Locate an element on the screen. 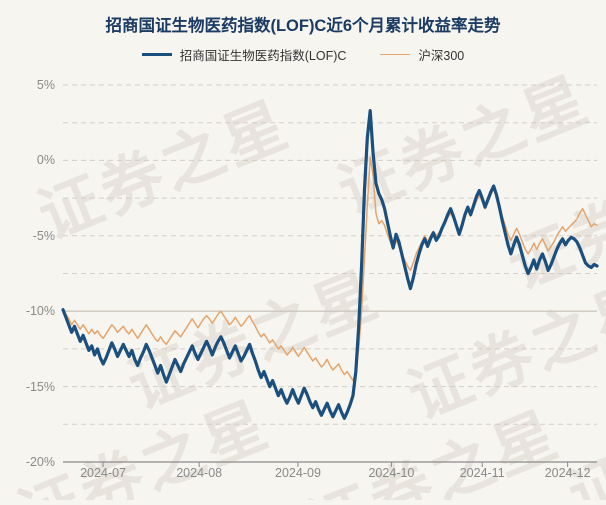 The height and width of the screenshot is (505, 606). legend-label: 沪深300 is located at coordinates (441, 56).